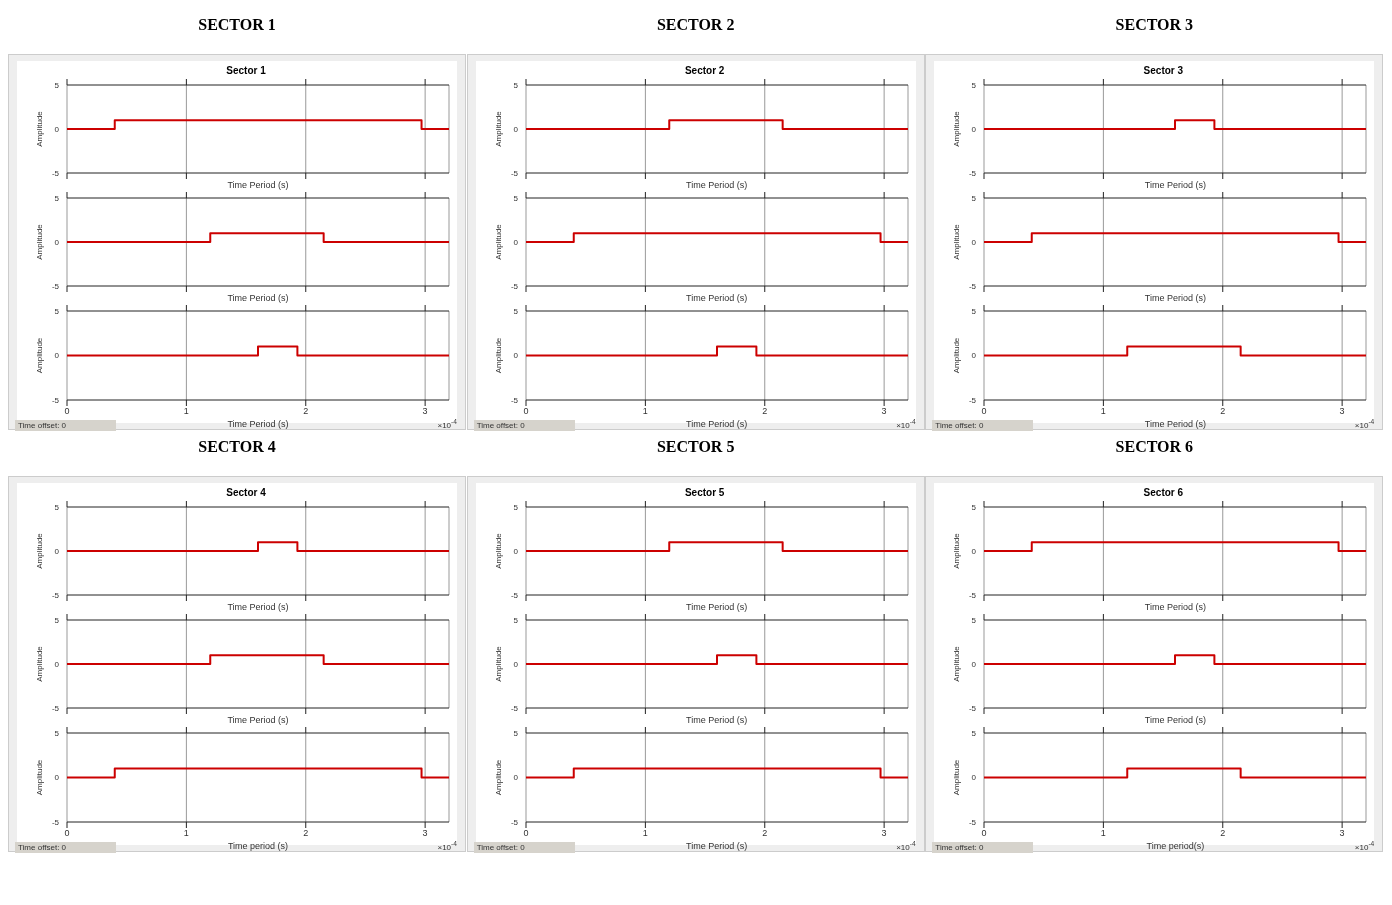  I want to click on chart-title: SECTOR 5, so click(695, 447).